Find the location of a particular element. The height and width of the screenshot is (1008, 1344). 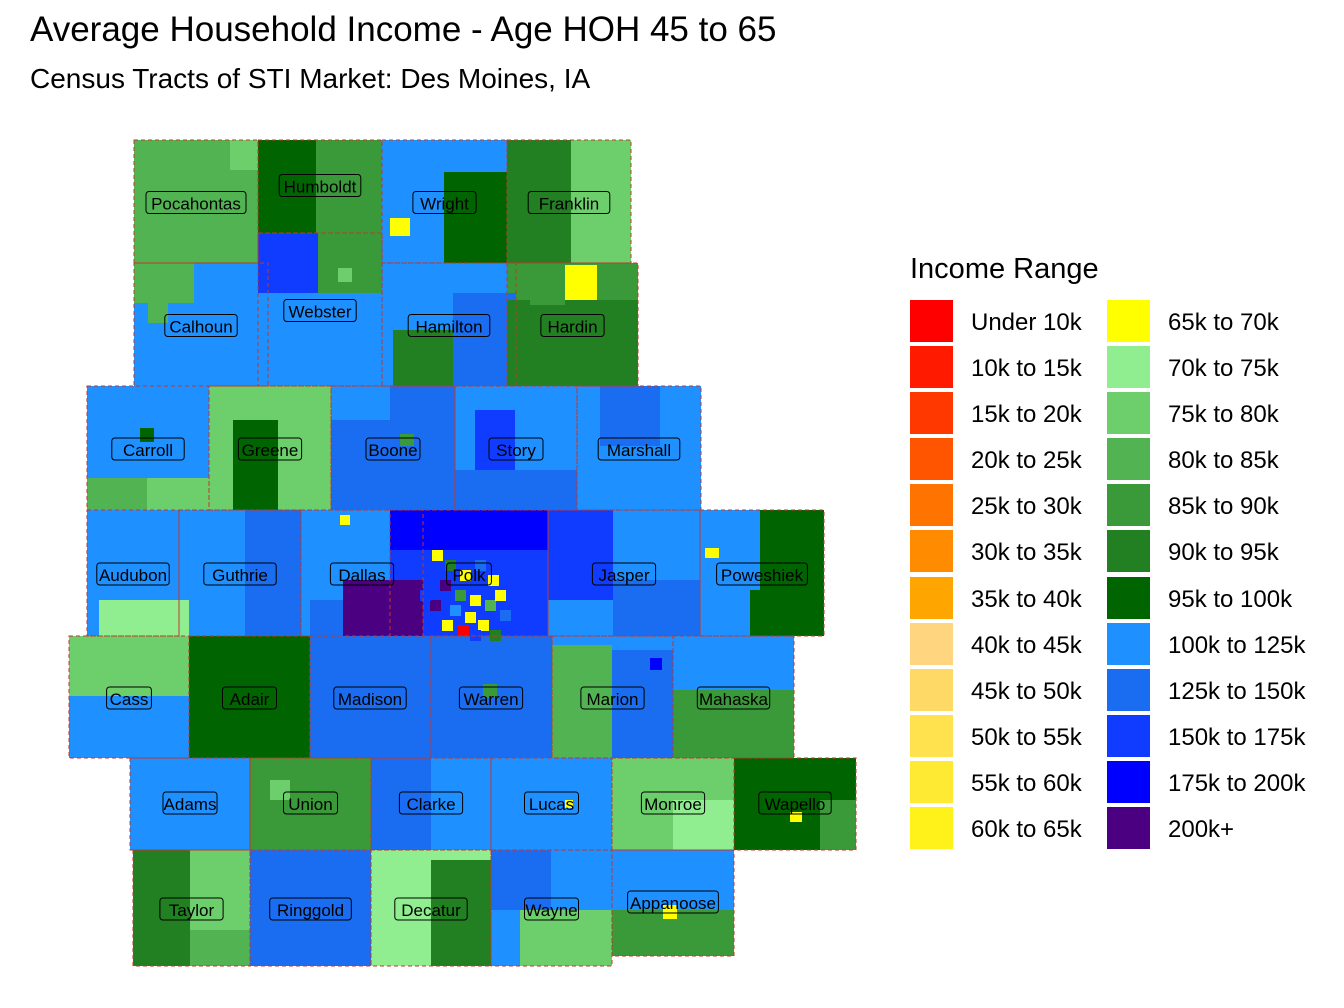

county-label: Story is located at coordinates (516, 450).